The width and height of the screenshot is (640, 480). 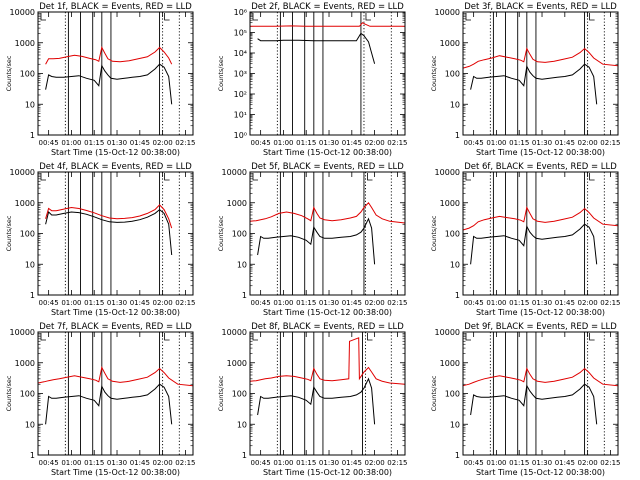 What do you see at coordinates (540, 167) in the screenshot?
I see `panel-title: Det 6f, BLACK = Events, RED = LLD` at bounding box center [540, 167].